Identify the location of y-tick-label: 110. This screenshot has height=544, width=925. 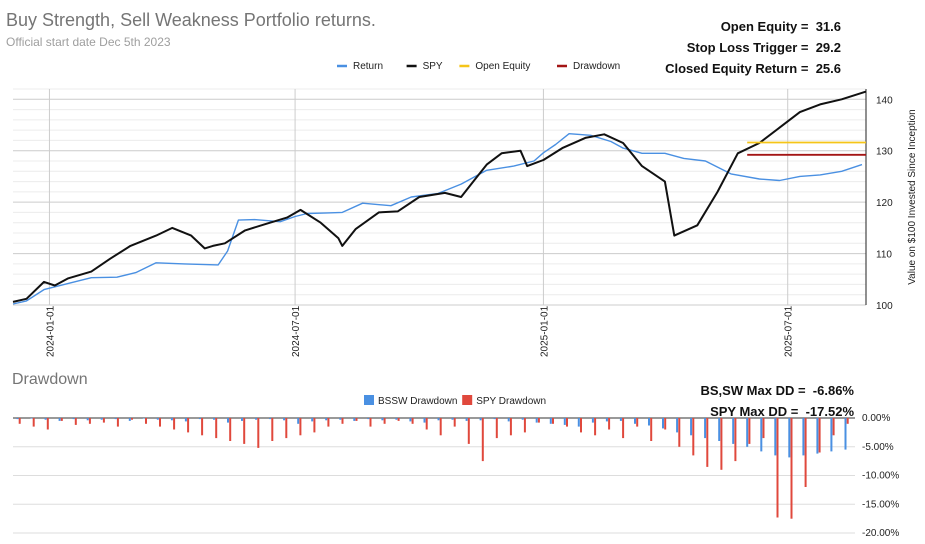
(884, 255).